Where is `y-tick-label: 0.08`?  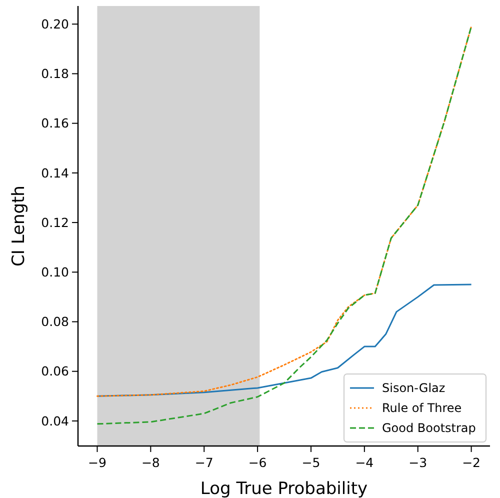 y-tick-label: 0.08 is located at coordinates (55, 322).